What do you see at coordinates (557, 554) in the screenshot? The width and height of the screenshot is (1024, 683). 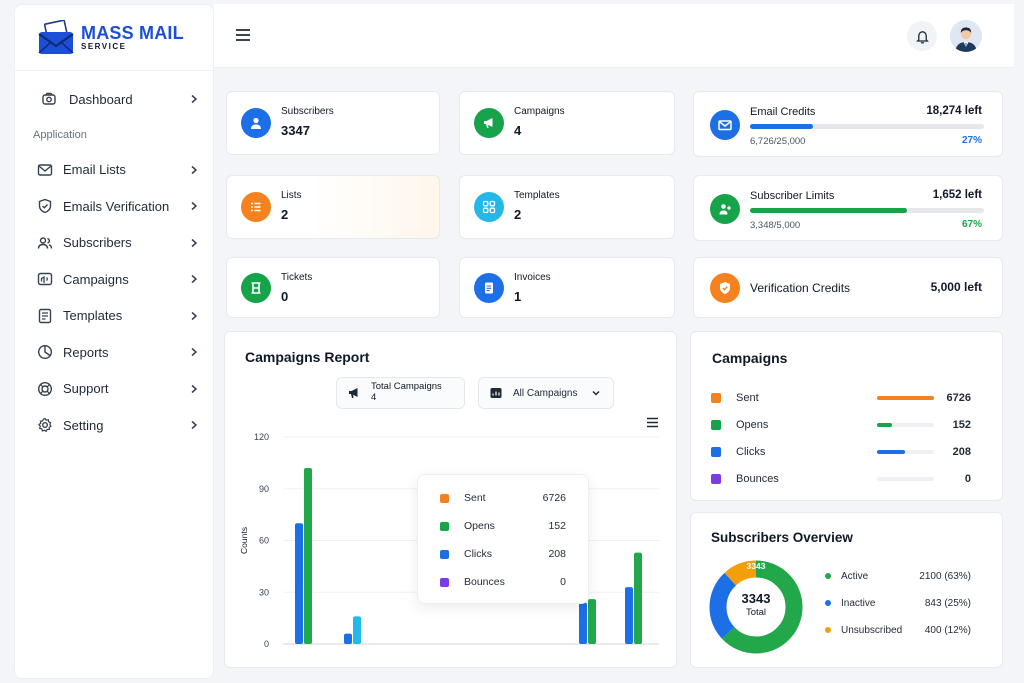 I see `tooltip-series-value: 208` at bounding box center [557, 554].